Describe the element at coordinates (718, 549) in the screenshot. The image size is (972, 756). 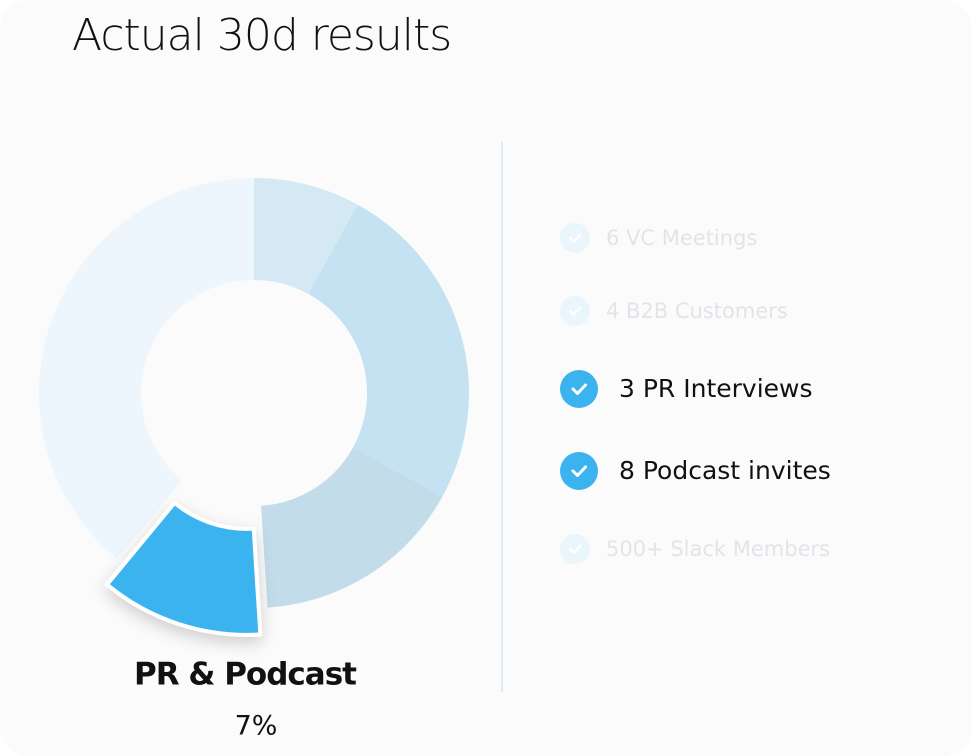
I see `checklist-item: 500+ Slack Members` at that location.